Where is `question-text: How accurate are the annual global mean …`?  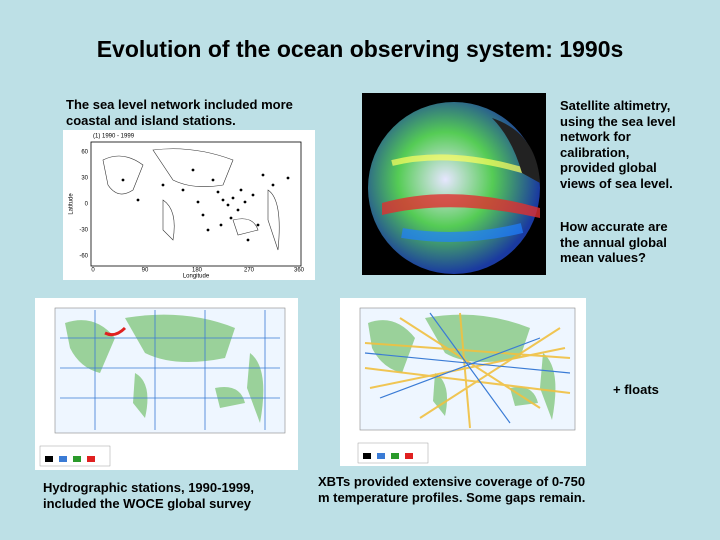
question-text: How accurate are the annual global mean … is located at coordinates (614, 242).